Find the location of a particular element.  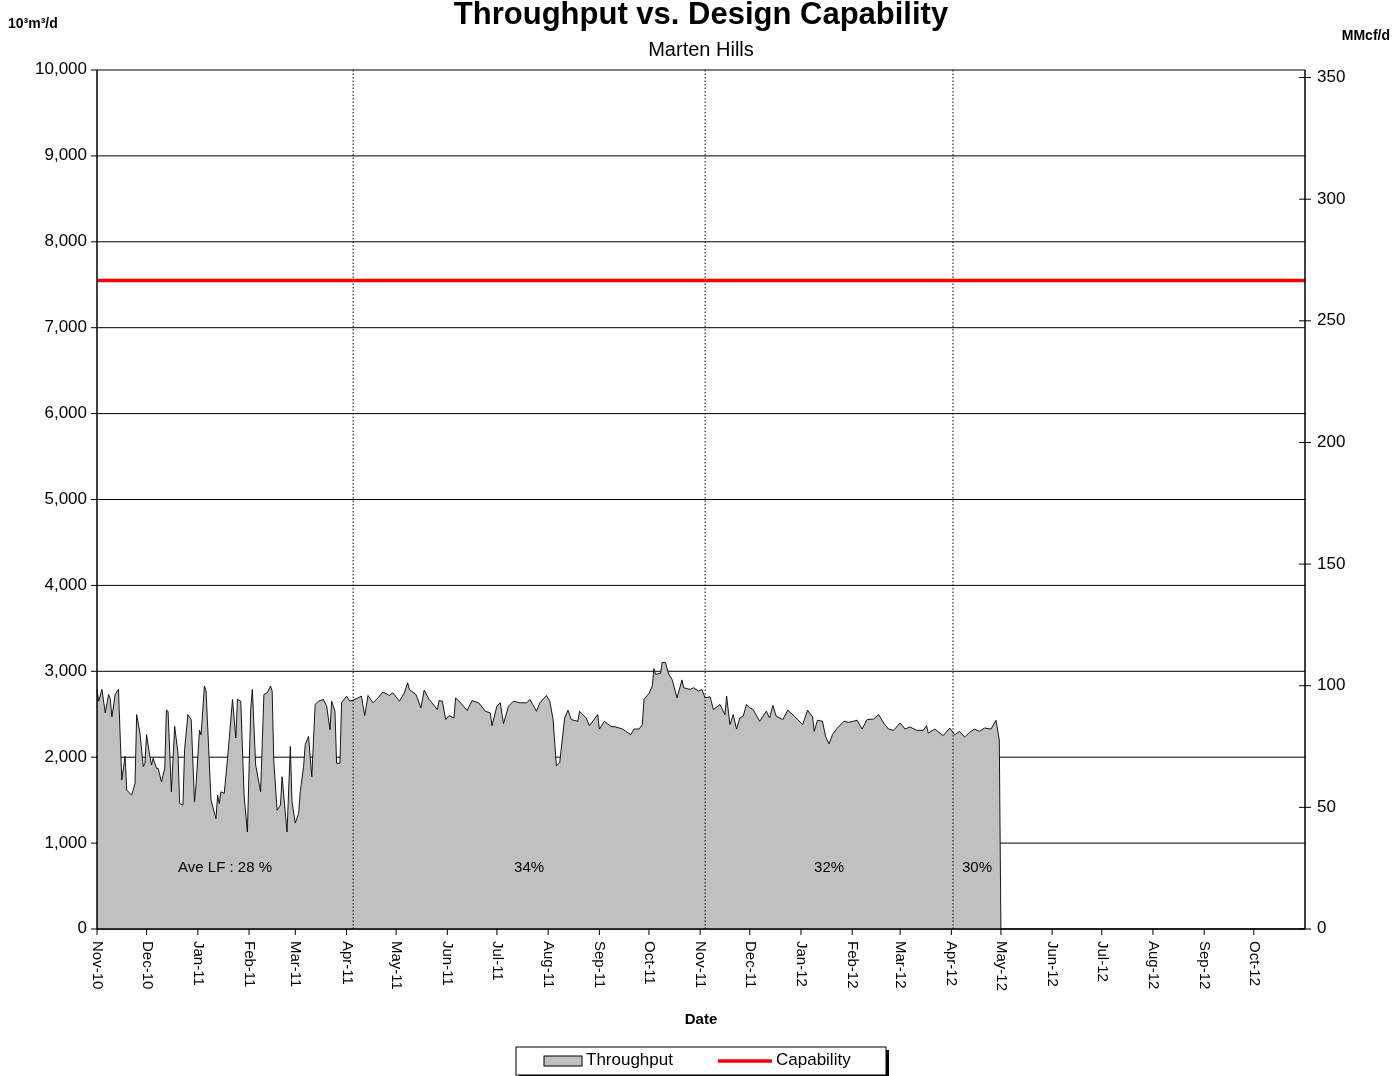

y2-axis-title: MMcf/d is located at coordinates (1365, 35).